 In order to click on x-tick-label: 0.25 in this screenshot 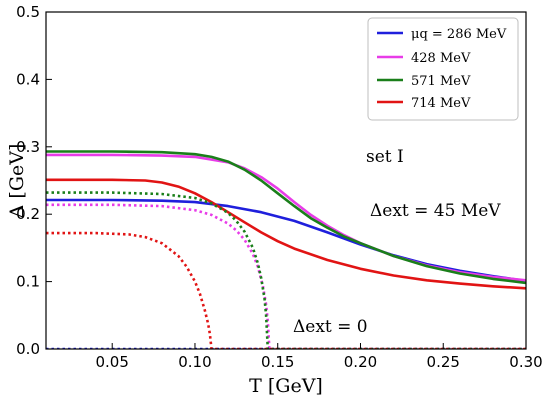, I will do `click(443, 362)`.